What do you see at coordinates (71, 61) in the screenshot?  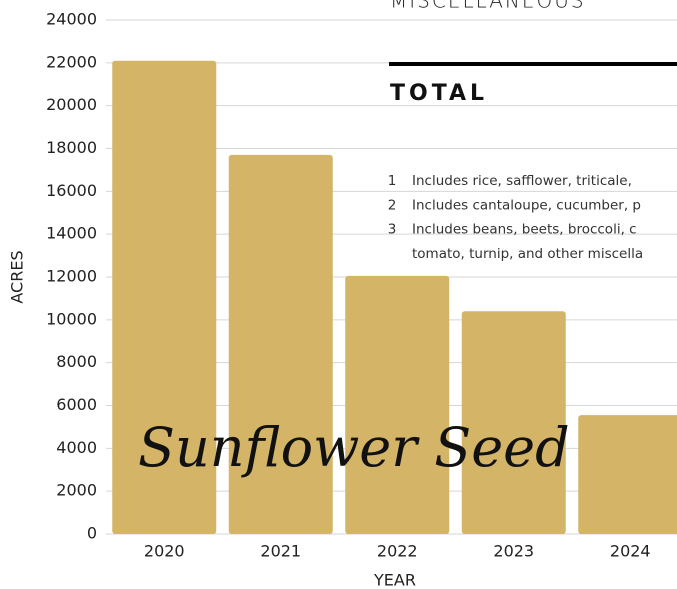 I see `y-tick-label: 22000` at bounding box center [71, 61].